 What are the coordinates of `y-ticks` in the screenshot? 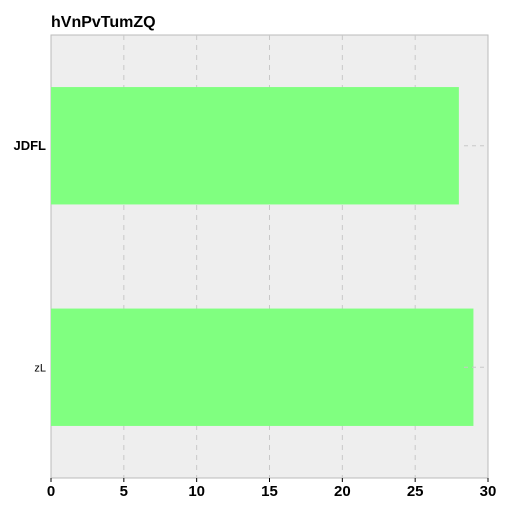 It's located at (474, 256).